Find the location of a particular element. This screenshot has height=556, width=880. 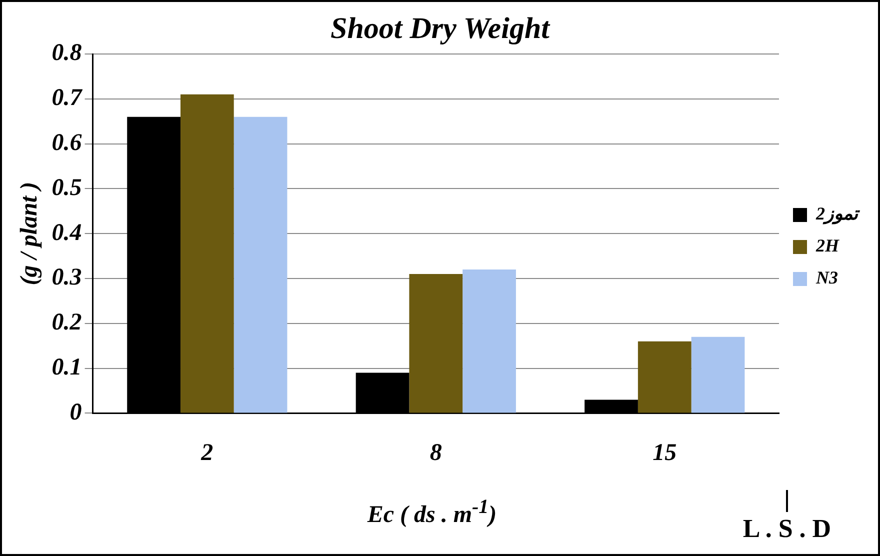

y-tick-label: 0.4 is located at coordinates (67, 233).